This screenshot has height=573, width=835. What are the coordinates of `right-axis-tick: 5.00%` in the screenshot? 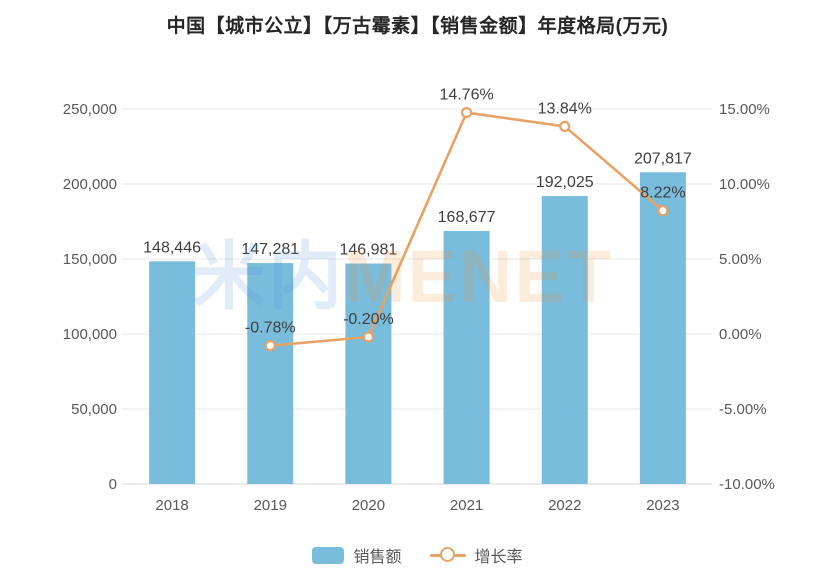 It's located at (740, 259).